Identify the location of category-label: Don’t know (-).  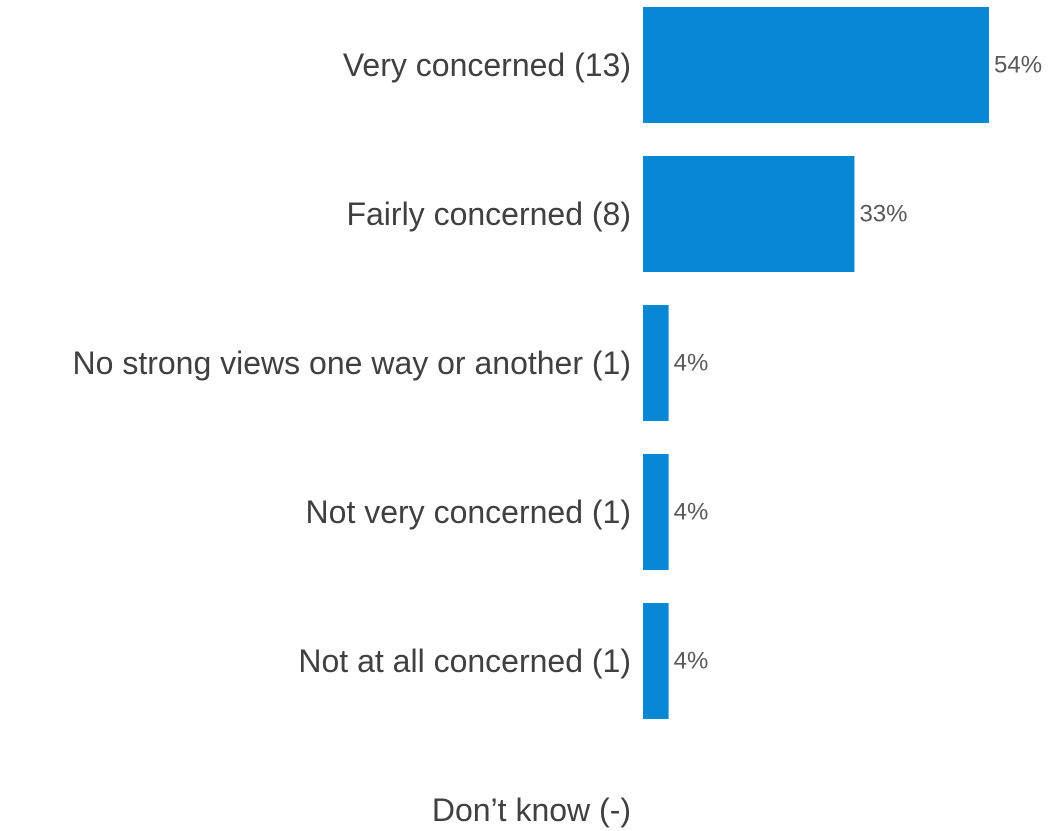
(531, 810).